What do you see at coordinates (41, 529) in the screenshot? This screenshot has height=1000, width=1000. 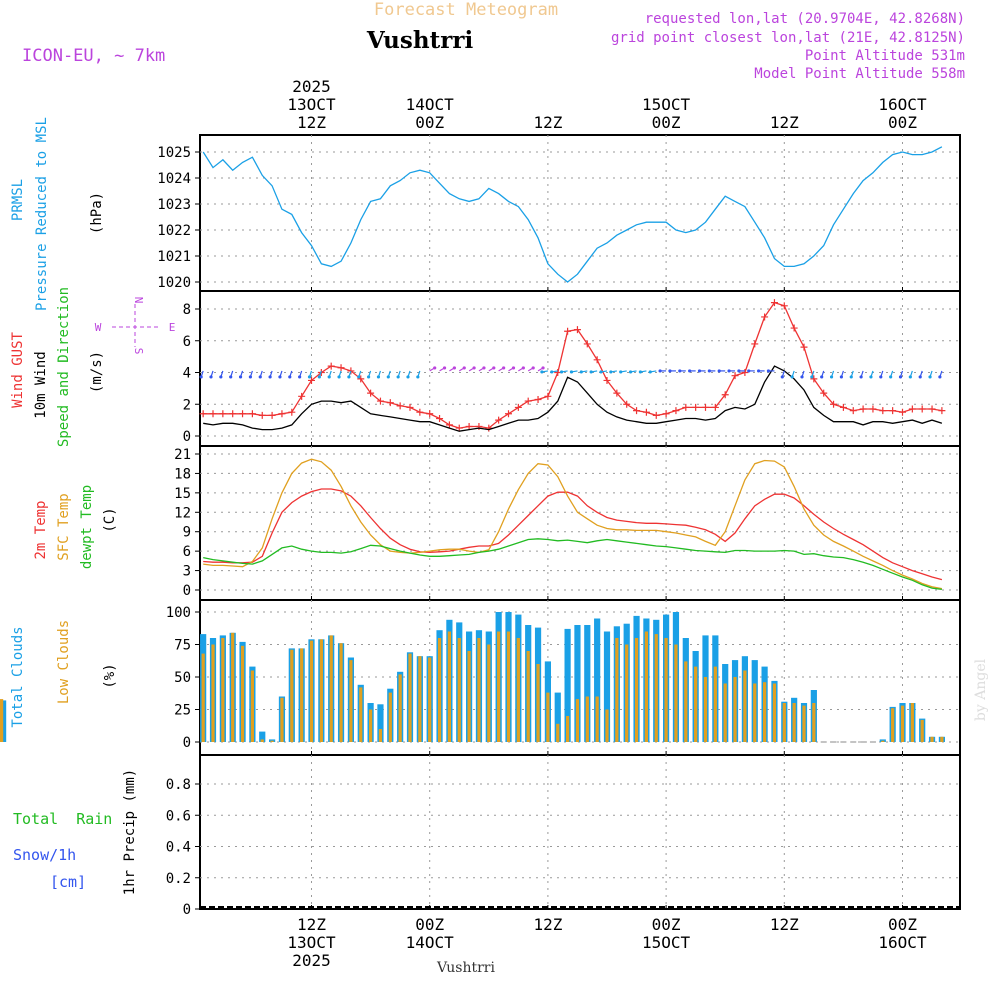 I see `t2m-label: 2m Temp` at bounding box center [41, 529].